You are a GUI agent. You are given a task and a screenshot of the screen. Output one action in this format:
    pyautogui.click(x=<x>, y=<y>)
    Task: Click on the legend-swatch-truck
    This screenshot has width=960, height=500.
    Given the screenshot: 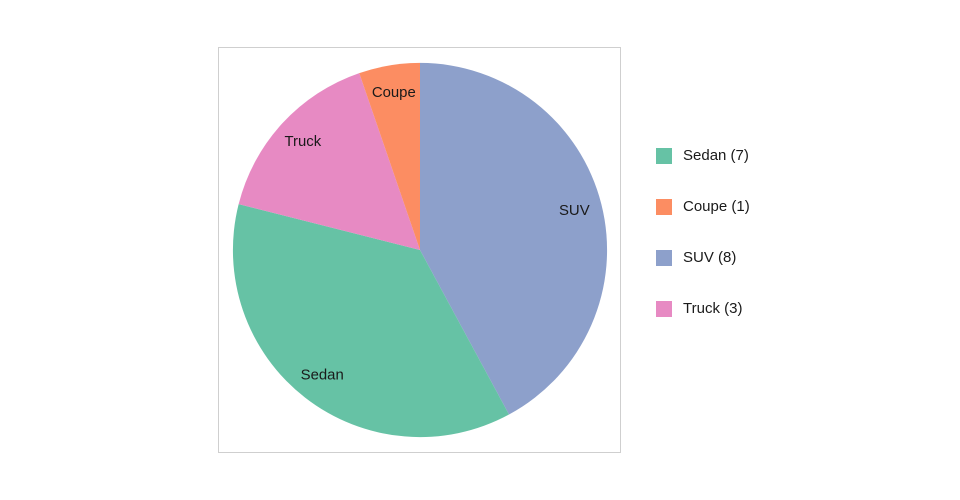 What is the action you would take?
    pyautogui.click(x=664, y=308)
    